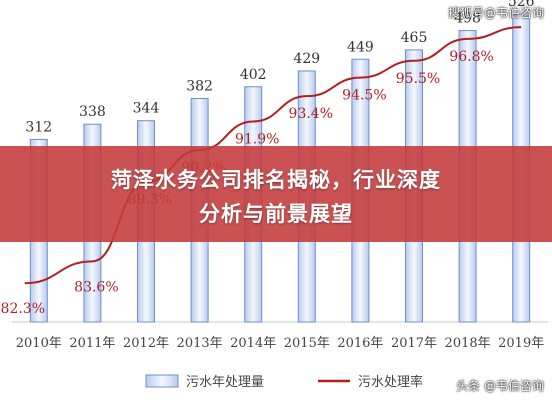 Image resolution: width=552 pixels, height=400 pixels. I want to click on bar-label-8: 498, so click(467, 19).